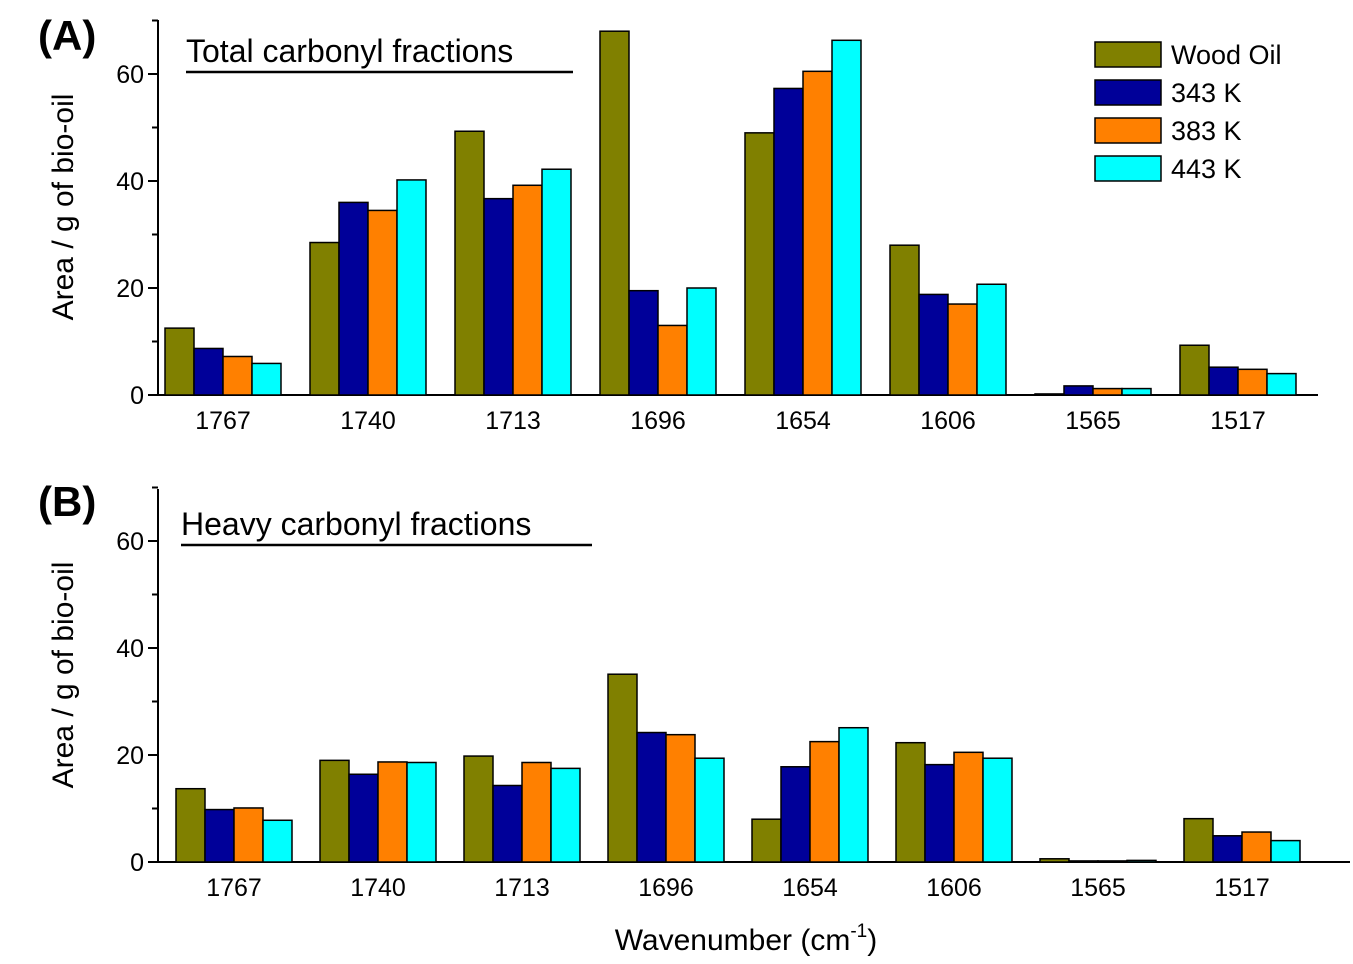 Image resolution: width=1353 pixels, height=964 pixels. Describe the element at coordinates (234, 888) in the screenshot. I see `panel-b-x-tick-label-1767: 1767` at that location.